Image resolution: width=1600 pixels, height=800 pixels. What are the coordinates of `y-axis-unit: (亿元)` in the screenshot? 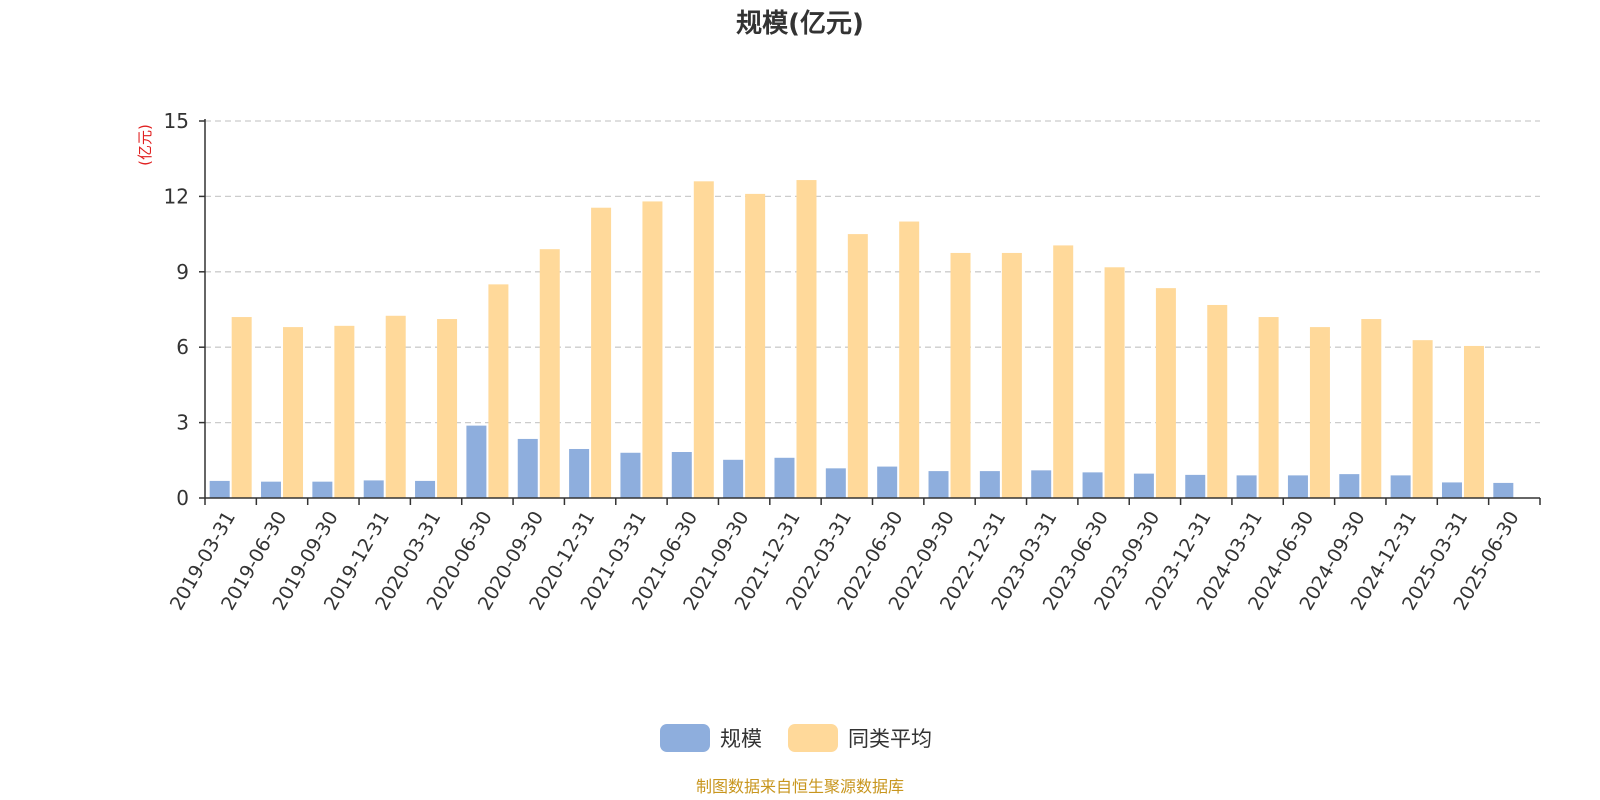 It's located at (145, 145).